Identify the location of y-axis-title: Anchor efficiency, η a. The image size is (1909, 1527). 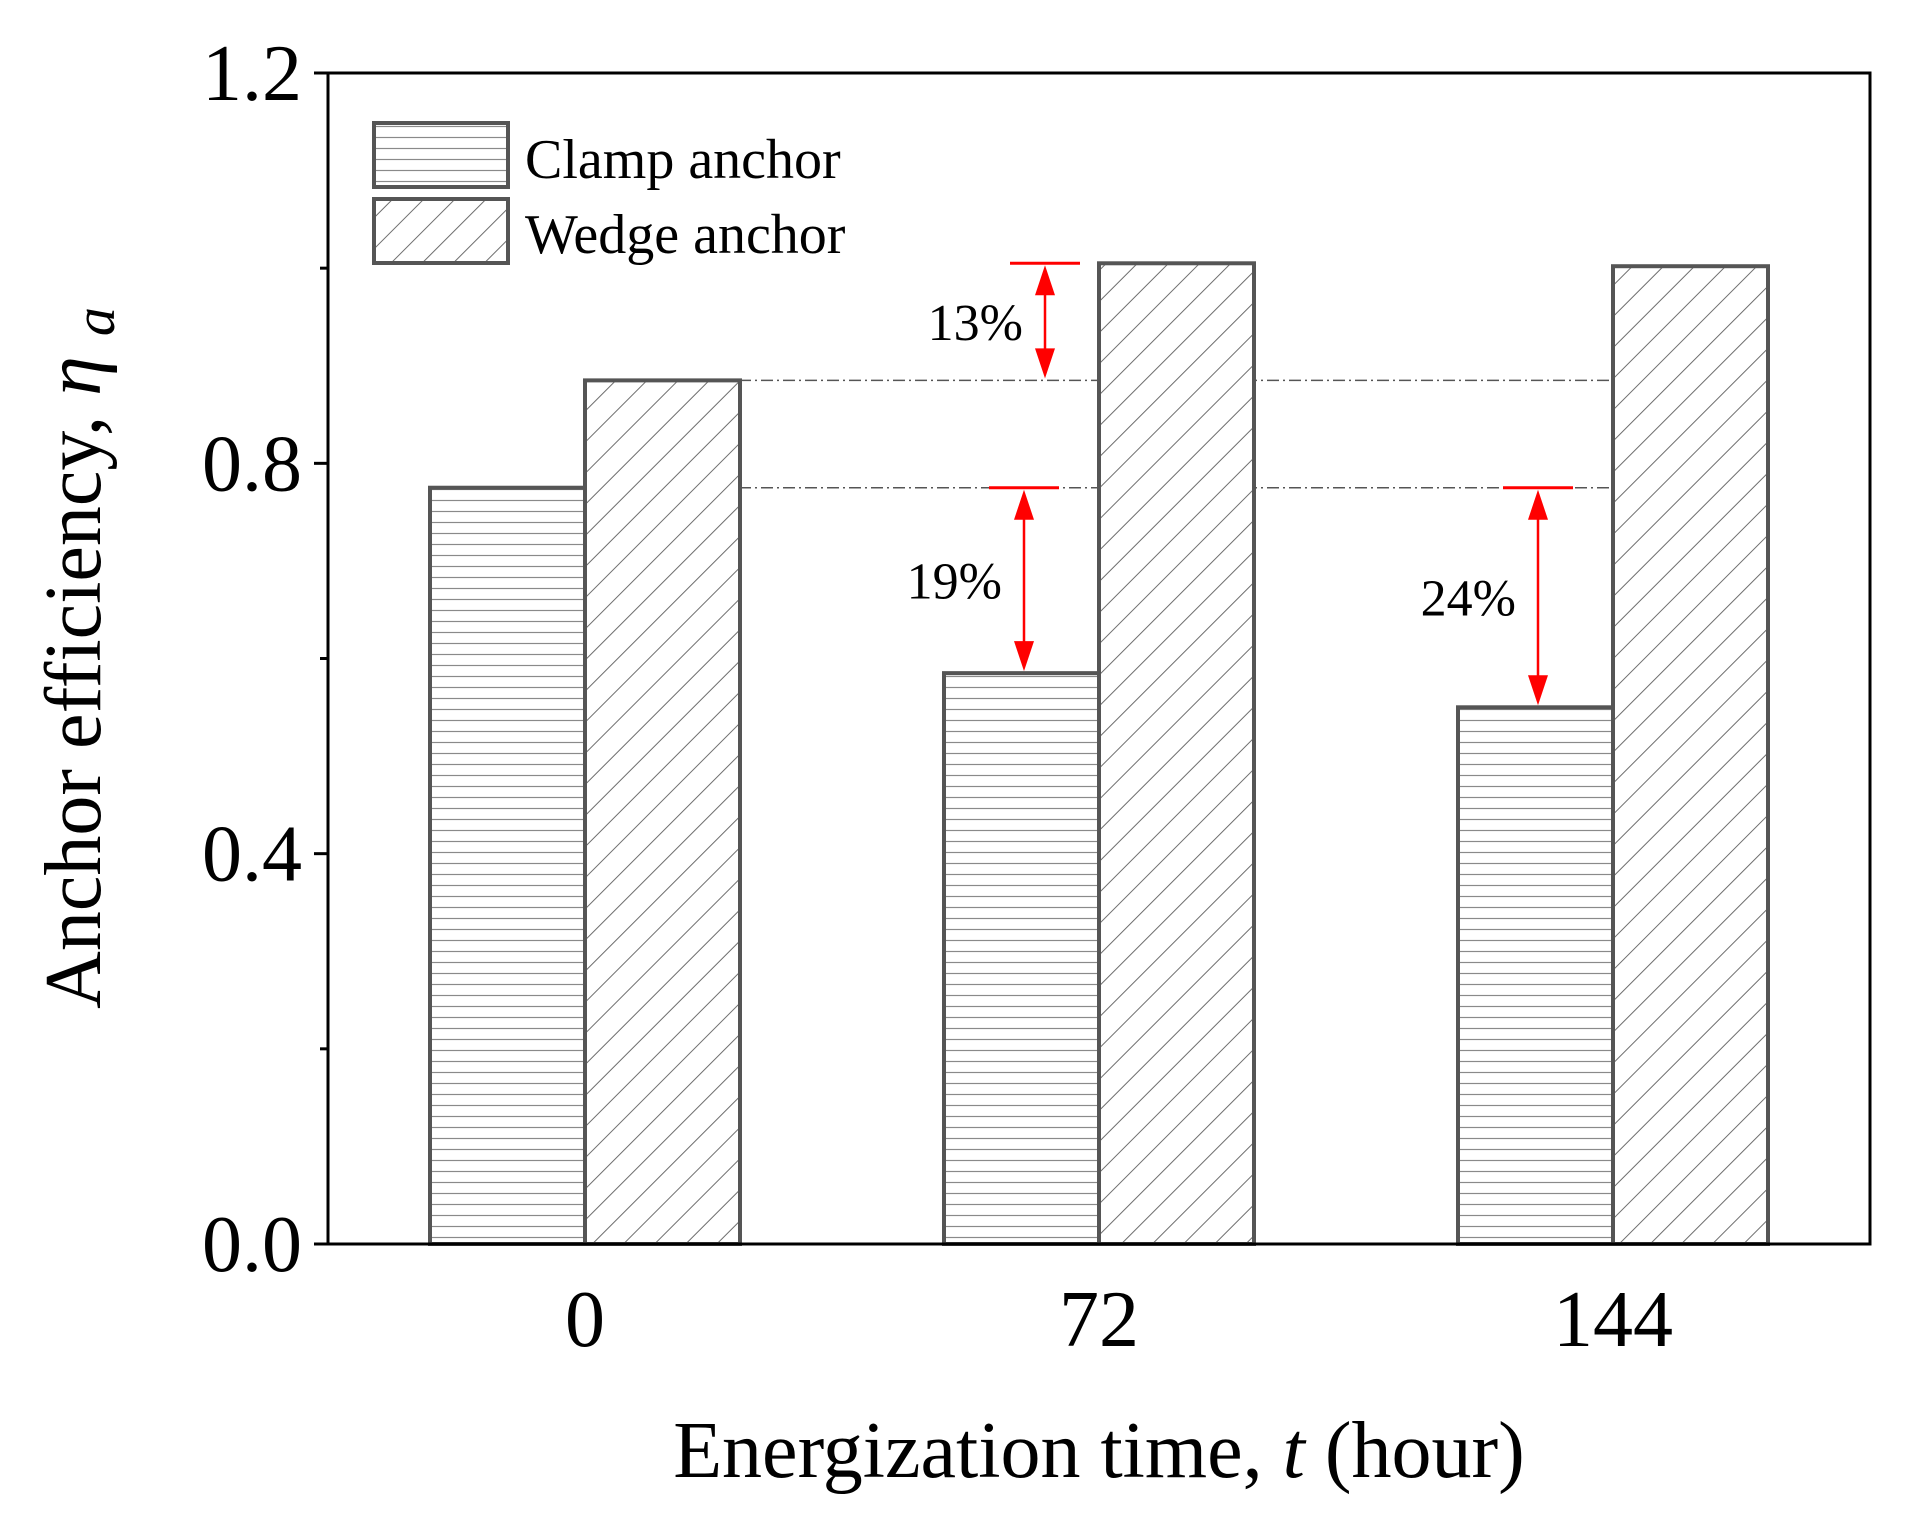
(78, 658).